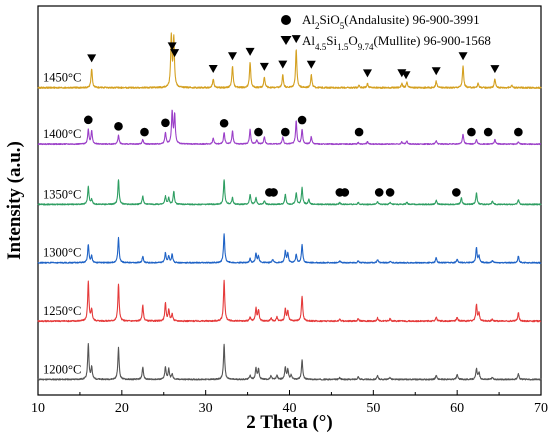 The image size is (550, 437). What do you see at coordinates (122, 408) in the screenshot?
I see `x-tick-label: 20` at bounding box center [122, 408].